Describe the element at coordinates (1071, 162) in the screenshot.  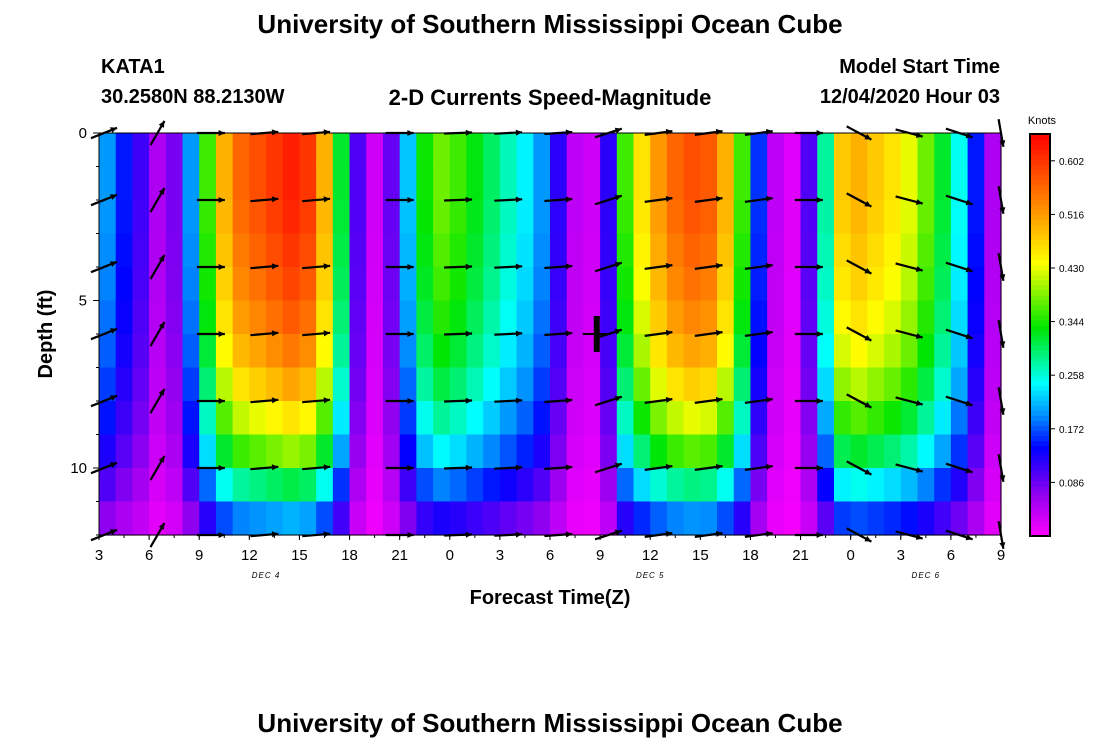
I see `colorbar-tick-label: 0.602` at that location.